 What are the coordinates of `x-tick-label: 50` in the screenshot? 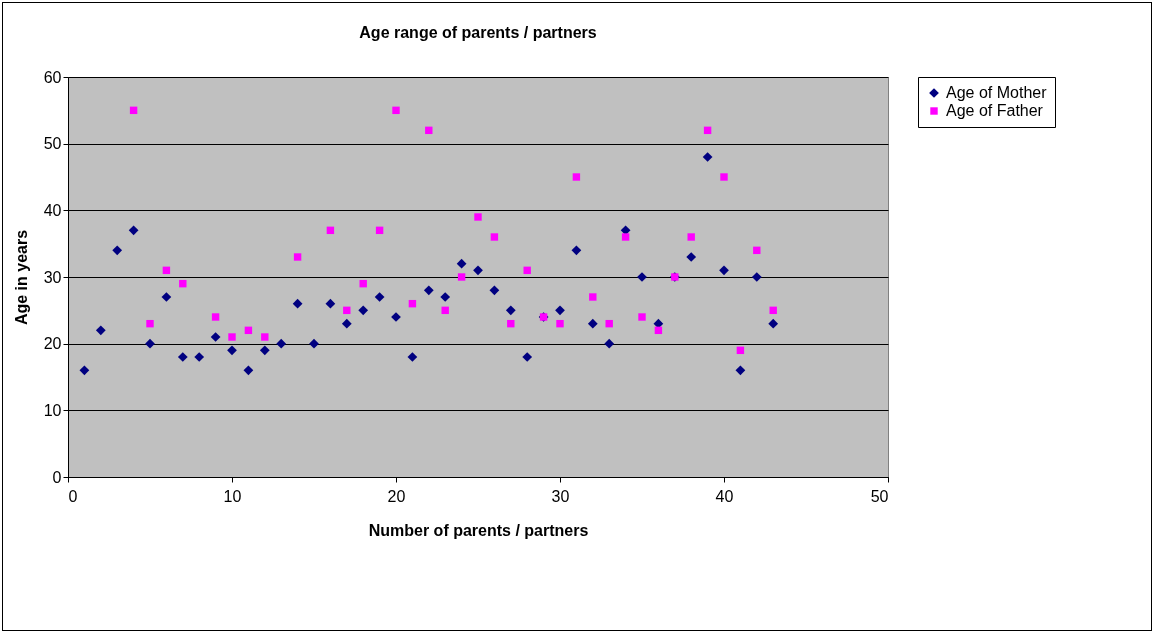 It's located at (879, 496).